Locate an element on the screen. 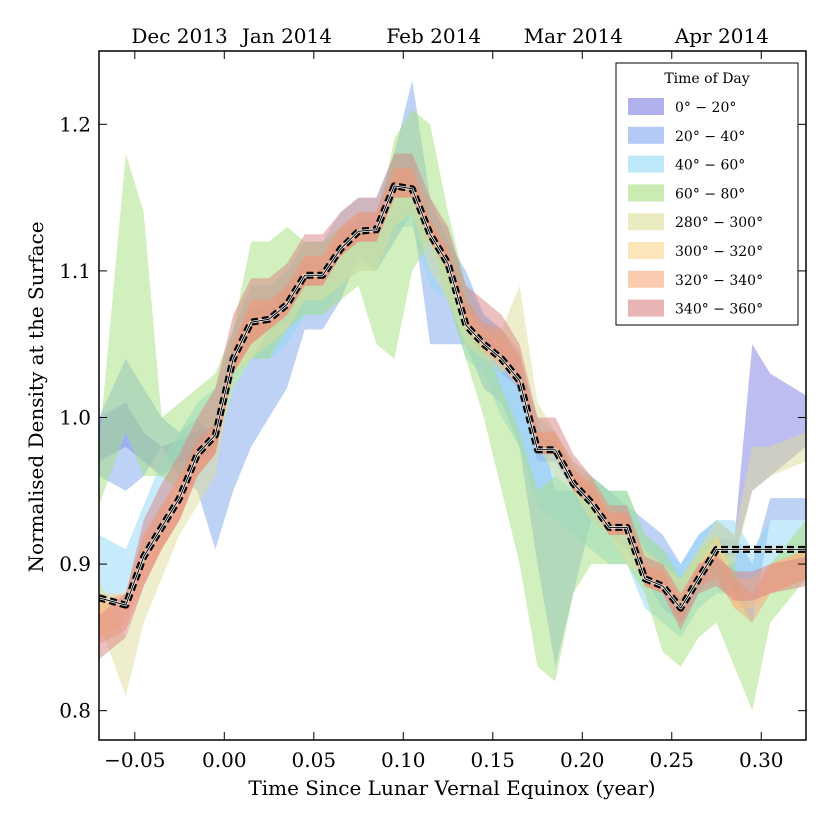 This screenshot has width=830, height=830. y-tick-label: 1.1 is located at coordinates (75, 271).